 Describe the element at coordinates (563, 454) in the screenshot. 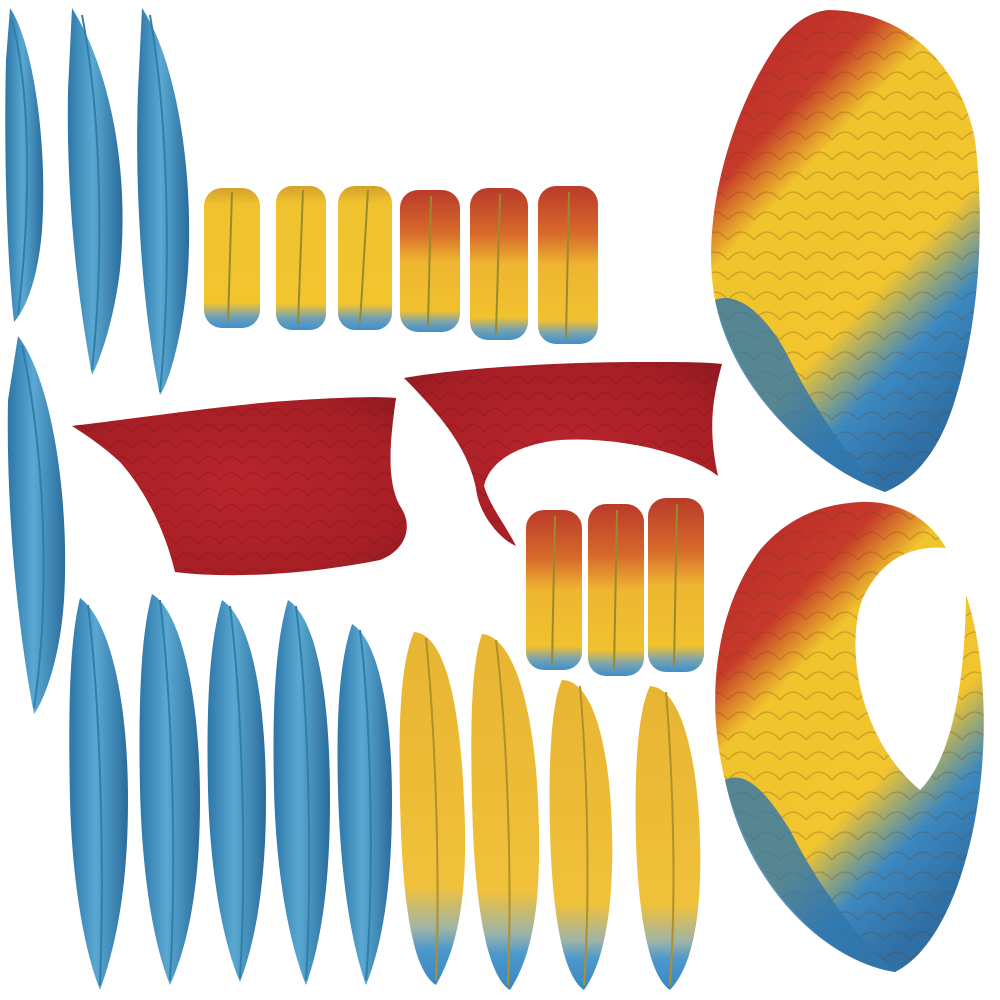

I see `red-patch-right` at that location.